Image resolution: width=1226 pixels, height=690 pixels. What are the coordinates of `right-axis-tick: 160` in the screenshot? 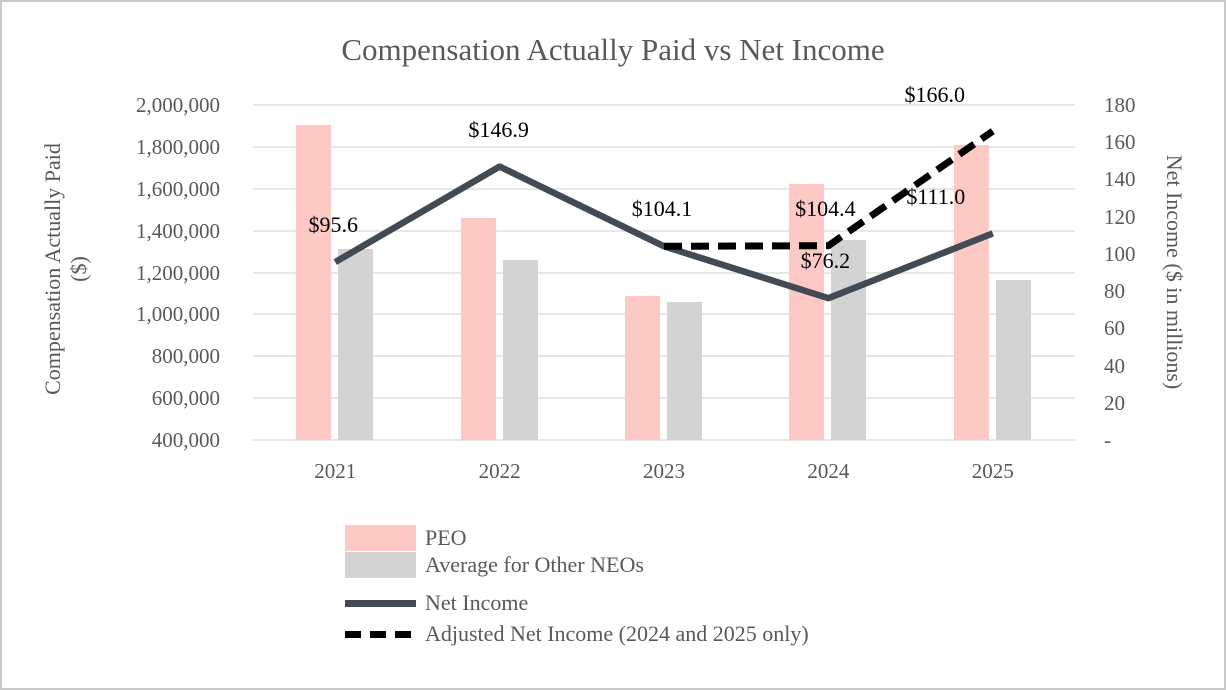 It's located at (1120, 142).